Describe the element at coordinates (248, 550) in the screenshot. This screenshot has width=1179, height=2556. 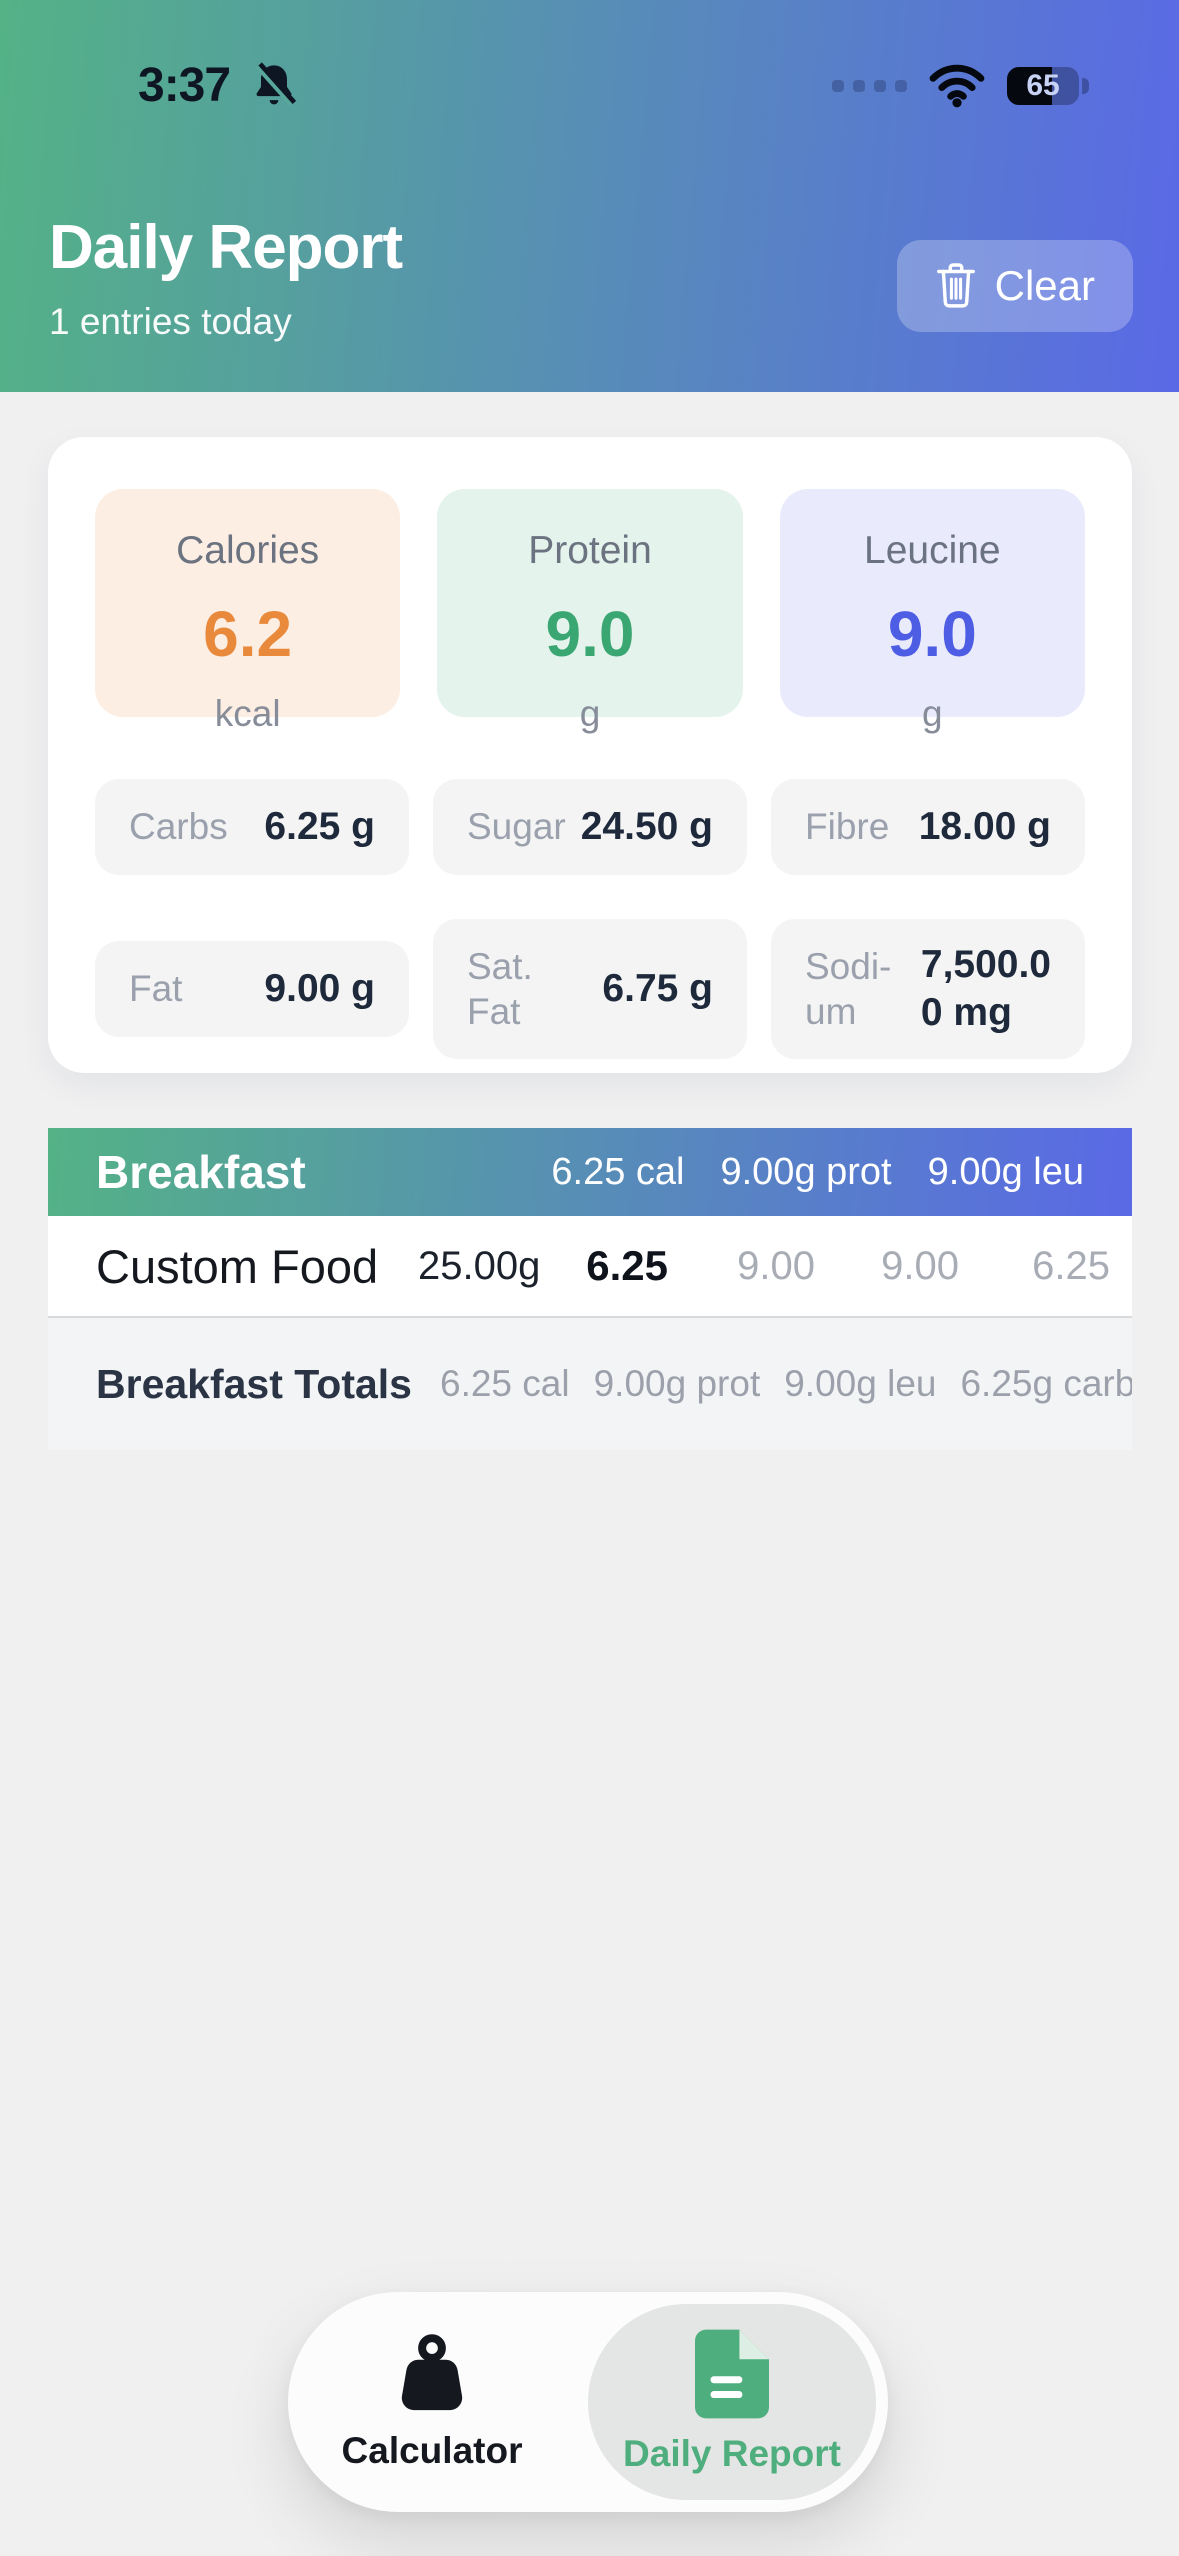
I see `calories-label: Calories` at that location.